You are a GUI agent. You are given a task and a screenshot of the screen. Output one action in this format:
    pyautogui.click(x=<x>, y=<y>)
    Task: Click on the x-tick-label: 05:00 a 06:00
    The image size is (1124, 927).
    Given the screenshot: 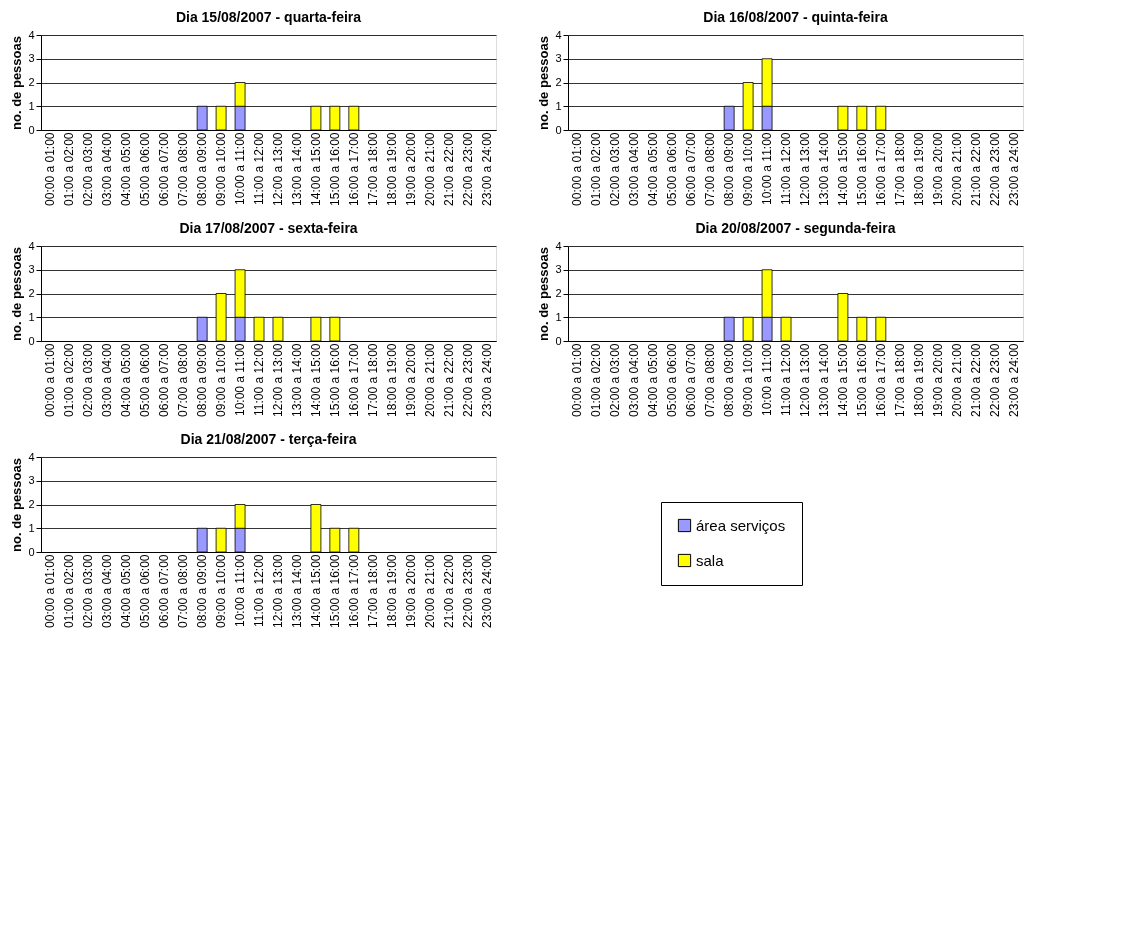 What is the action you would take?
    pyautogui.click(x=672, y=380)
    